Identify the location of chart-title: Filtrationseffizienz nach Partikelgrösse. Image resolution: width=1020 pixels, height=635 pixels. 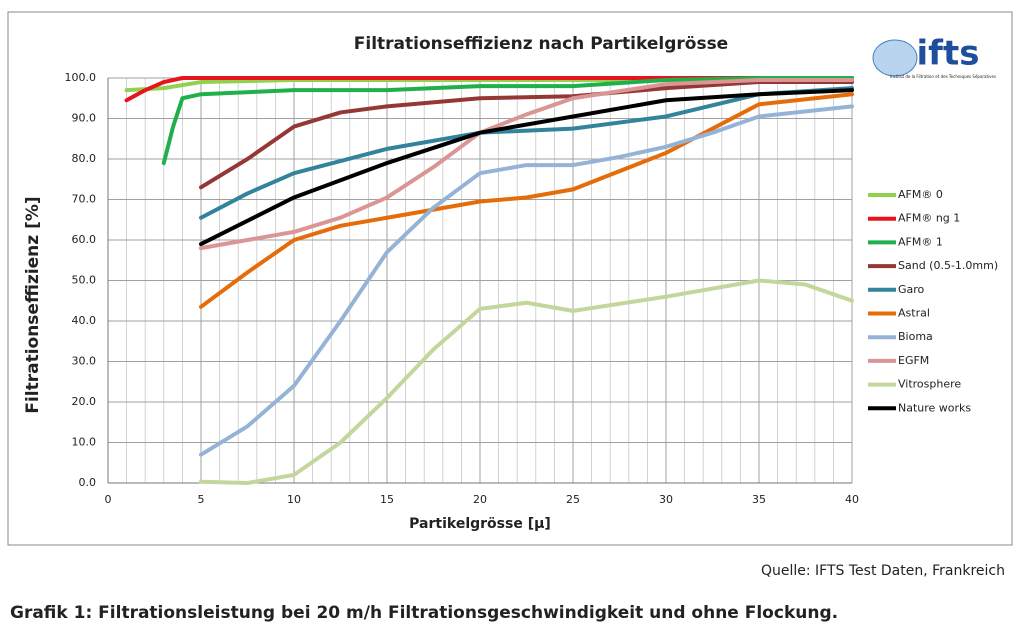
(541, 44).